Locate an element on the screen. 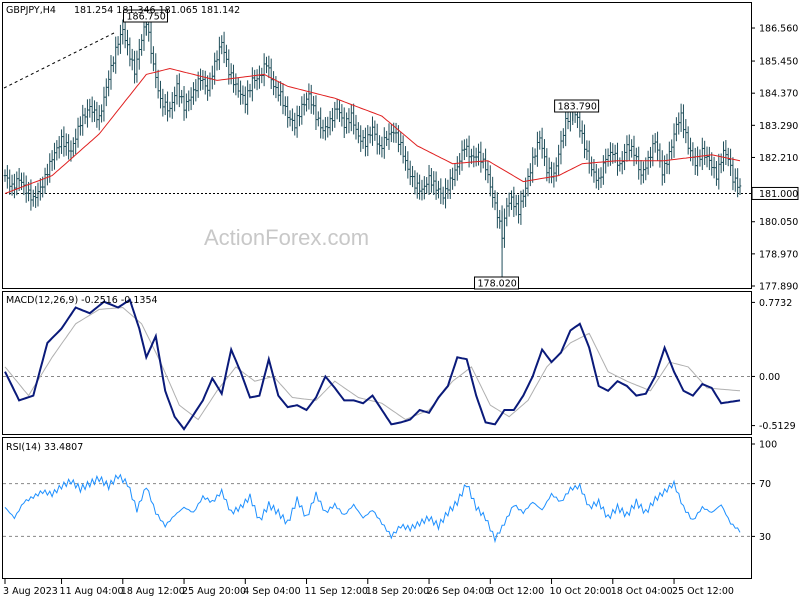 This screenshot has height=600, width=800. macd-label: MACD(12,26,9) -0.2516 -0.1354 is located at coordinates (82, 300).